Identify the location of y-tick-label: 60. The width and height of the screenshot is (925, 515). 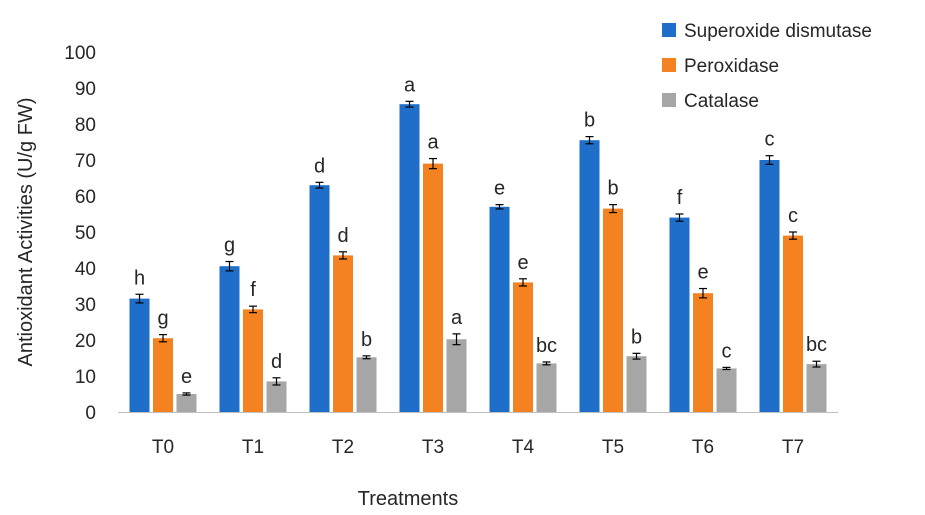
(85, 197).